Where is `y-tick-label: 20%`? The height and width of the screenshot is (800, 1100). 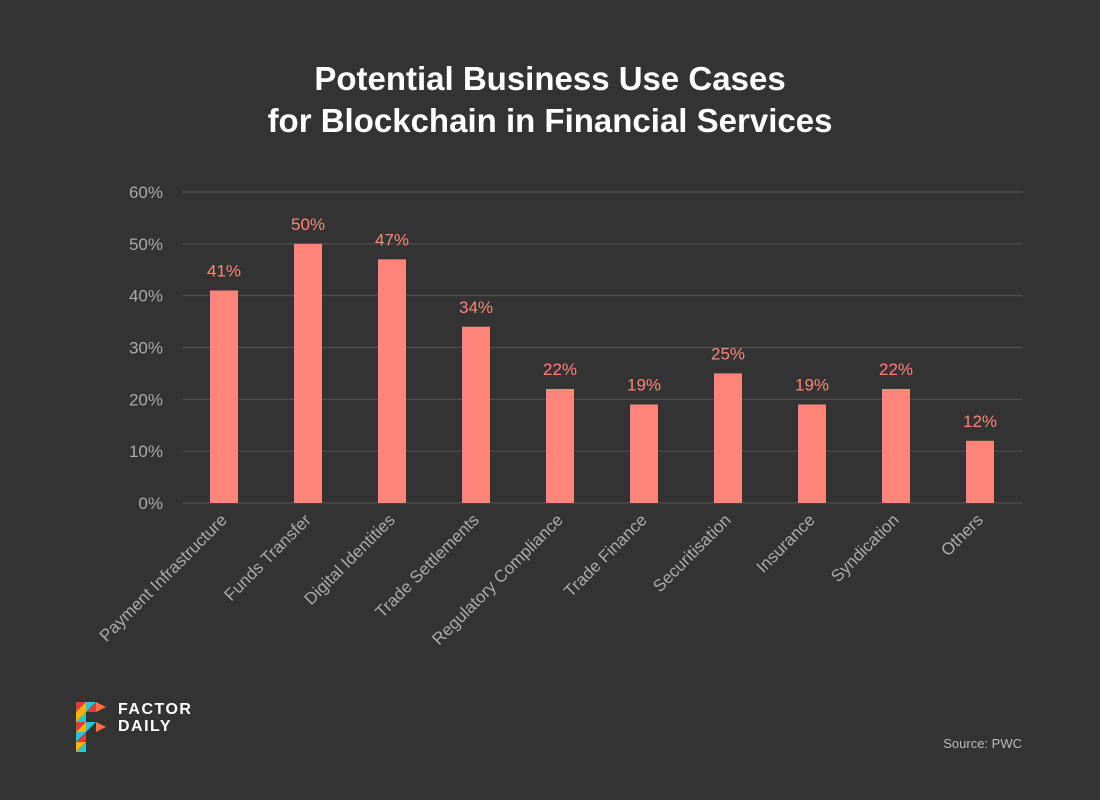
y-tick-label: 20% is located at coordinates (146, 399).